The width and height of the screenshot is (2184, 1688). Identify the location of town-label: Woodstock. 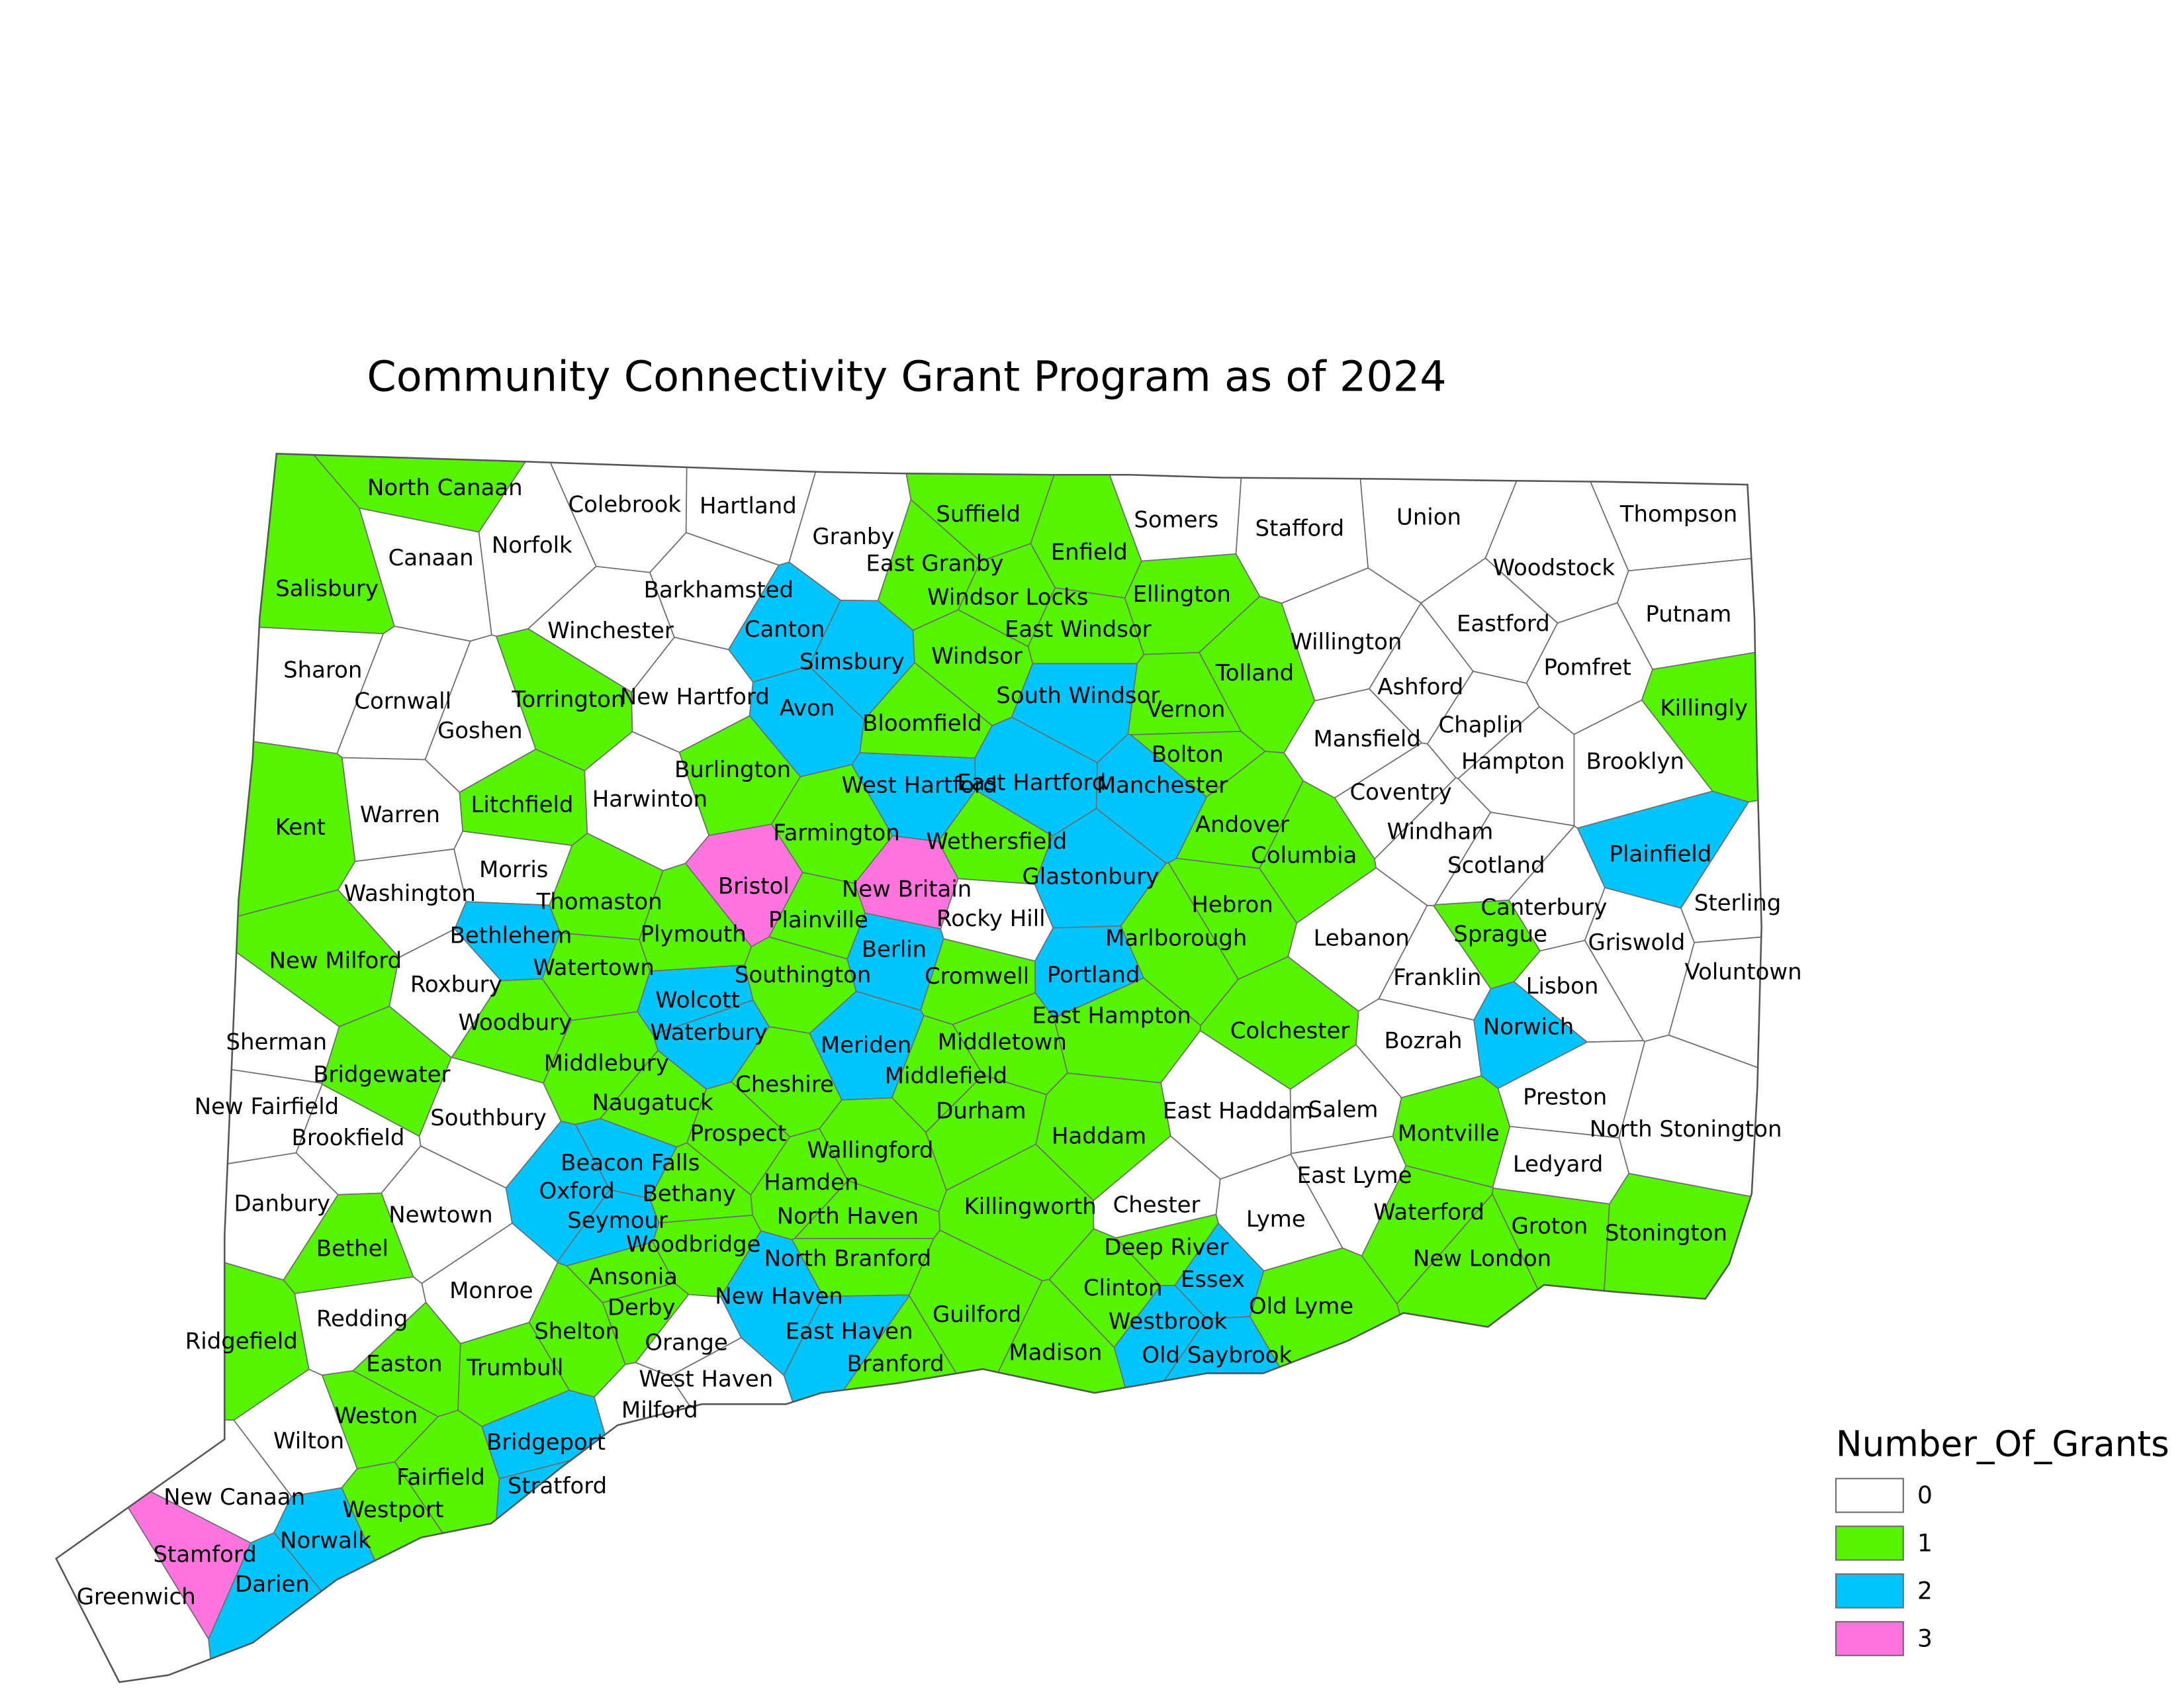
(1553, 568).